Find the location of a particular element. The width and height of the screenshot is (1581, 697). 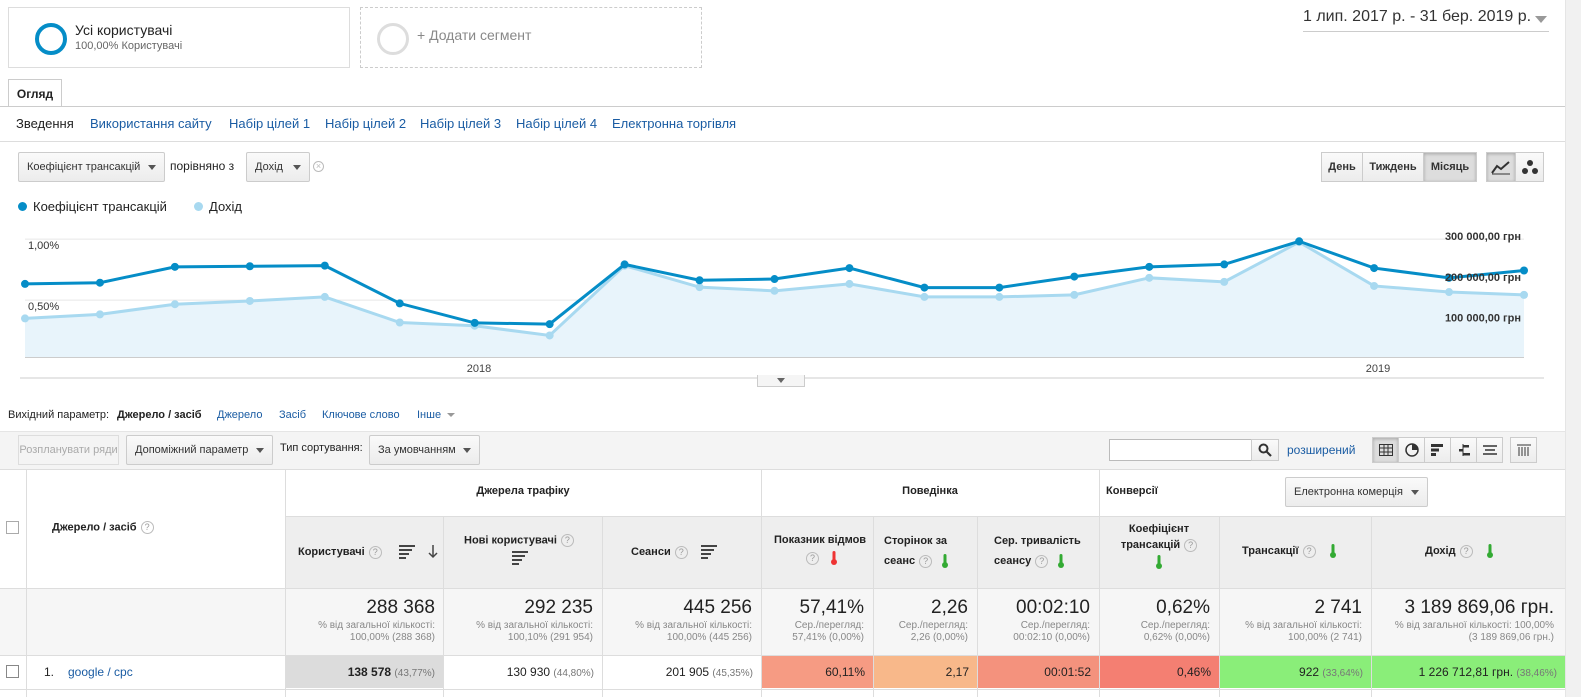

metric-2-select: Дохід is located at coordinates (278, 167).